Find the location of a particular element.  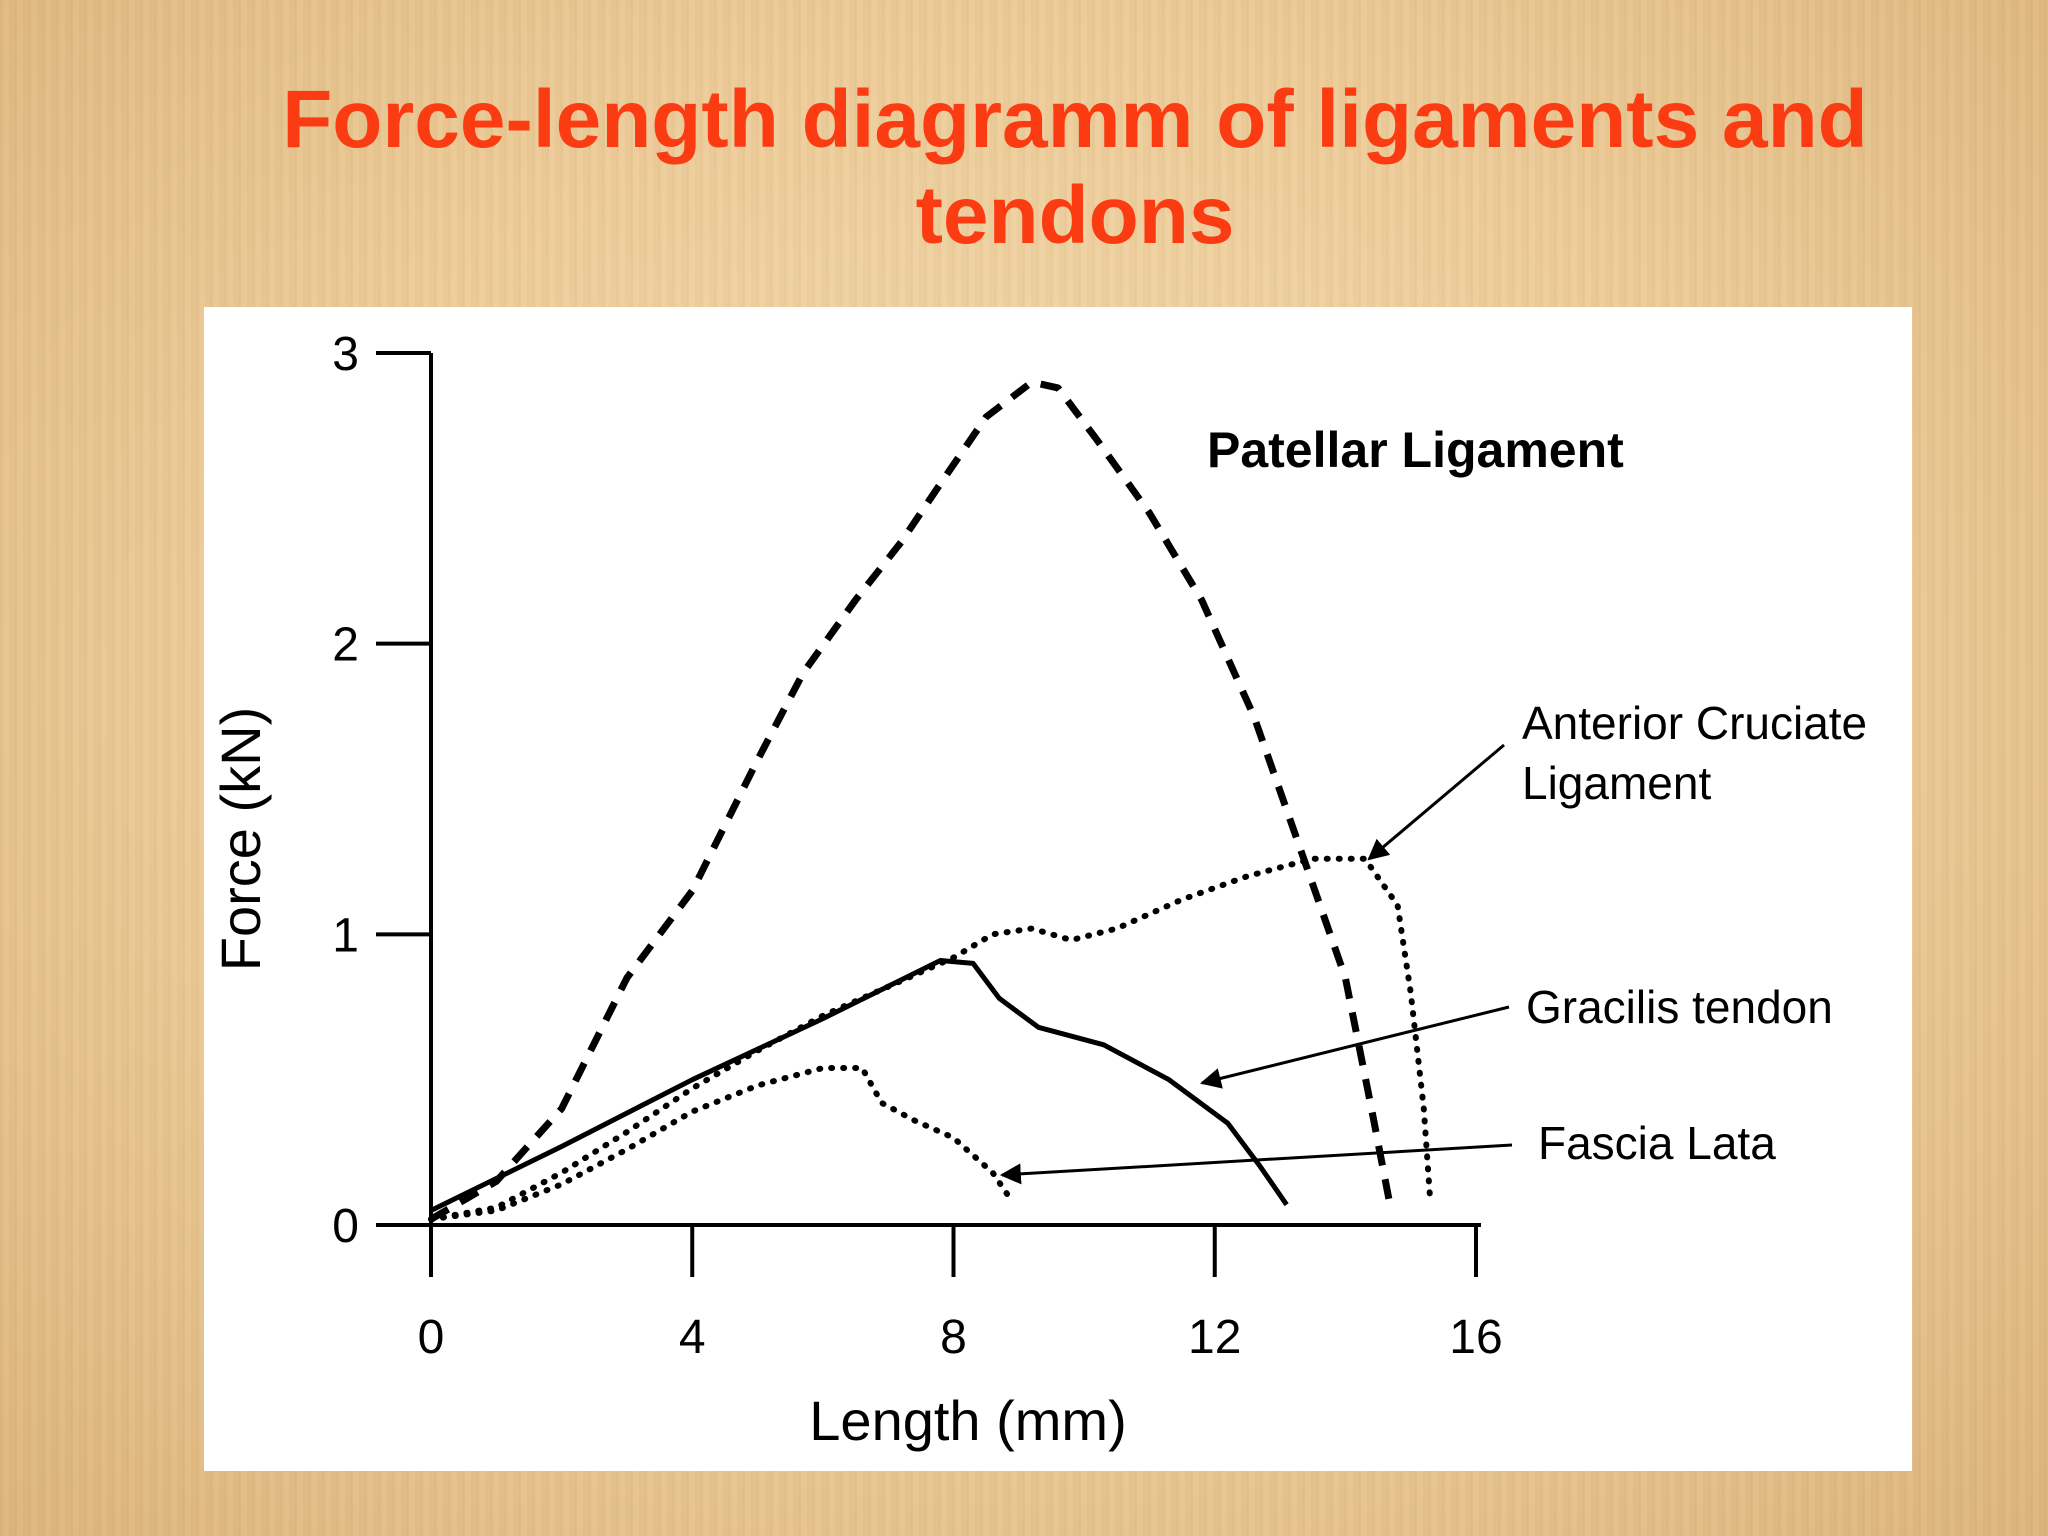

series-line-anterior-cruciate-ligament is located at coordinates (931, 1039).